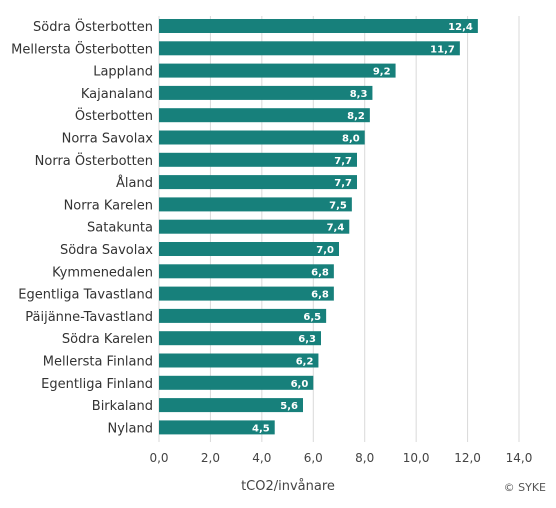  Describe the element at coordinates (102, 272) in the screenshot. I see `category-label: Kymmenedalen` at that location.